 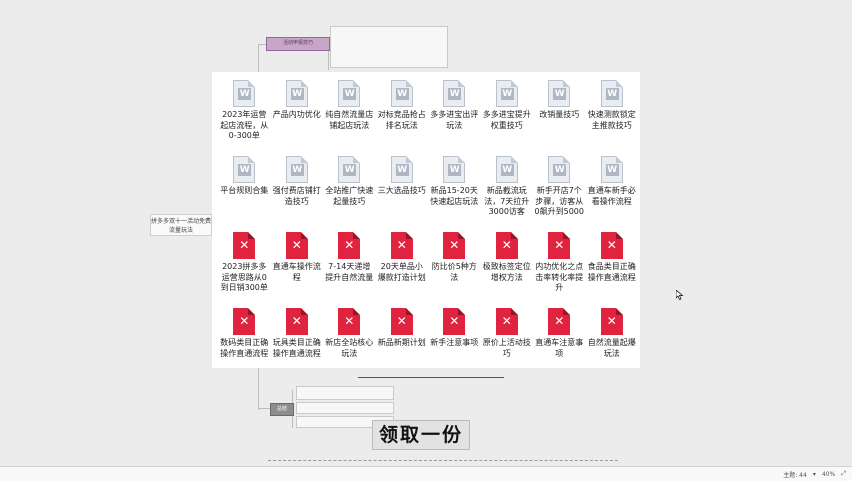 What do you see at coordinates (559, 348) in the screenshot?
I see `file-label: 直通车注意事项` at bounding box center [559, 348].